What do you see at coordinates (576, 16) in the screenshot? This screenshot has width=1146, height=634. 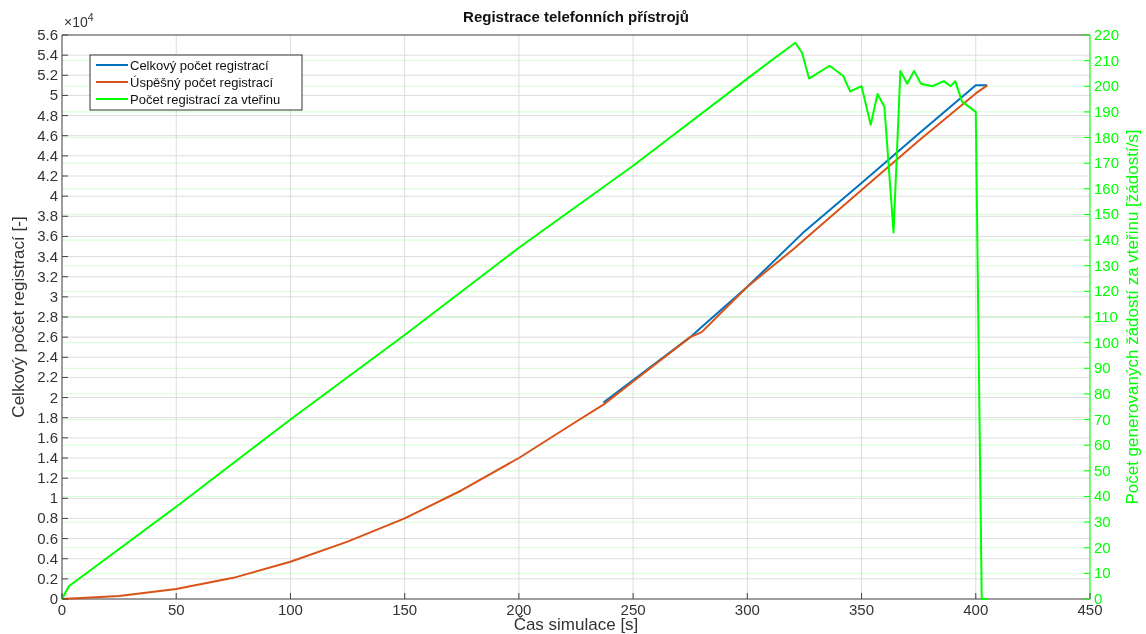 I see `chart-title: Registrace telefonních přístrojů` at bounding box center [576, 16].